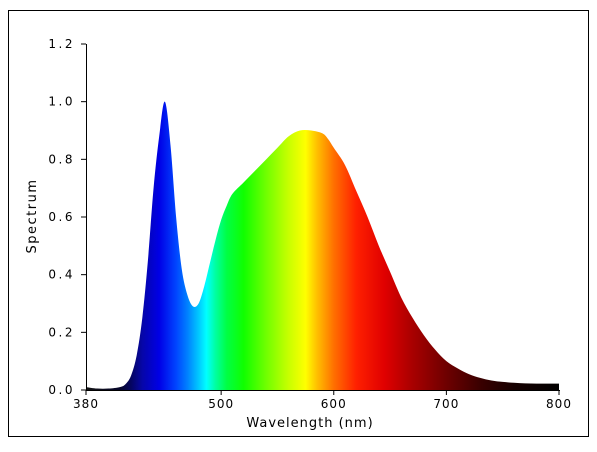 This screenshot has height=452, width=597. What do you see at coordinates (32, 216) in the screenshot?
I see `y-axis-label: Spectrum` at bounding box center [32, 216].